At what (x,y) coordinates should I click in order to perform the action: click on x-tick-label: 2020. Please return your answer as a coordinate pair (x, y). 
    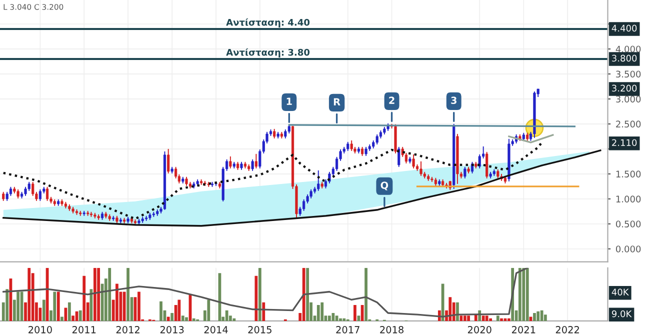
    Looking at the image, I should click on (480, 330).